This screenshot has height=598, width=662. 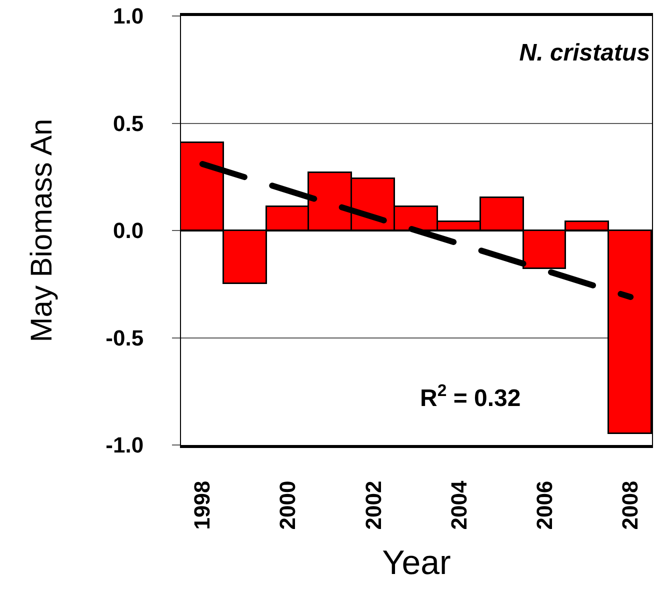 I want to click on x-tick-label: 2002, so click(x=373, y=505).